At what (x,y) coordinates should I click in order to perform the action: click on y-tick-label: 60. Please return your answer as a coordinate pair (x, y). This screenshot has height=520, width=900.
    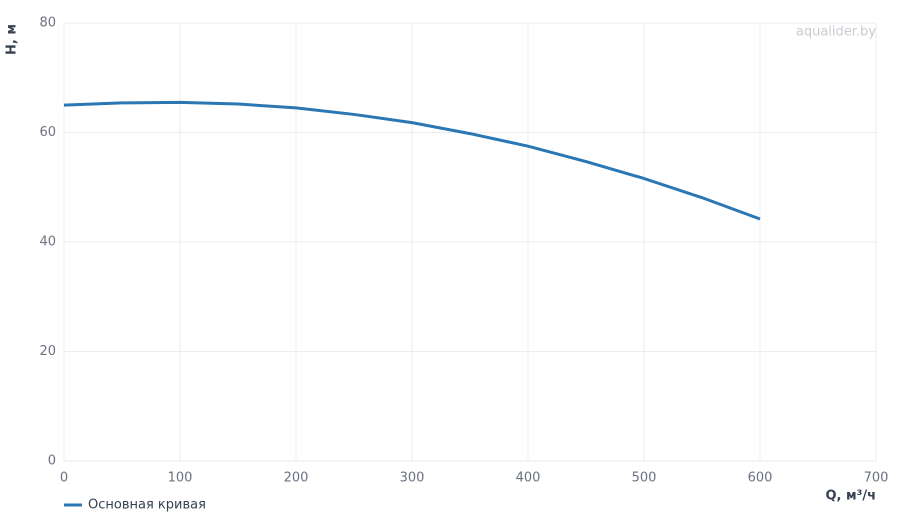
    Looking at the image, I should click on (47, 132).